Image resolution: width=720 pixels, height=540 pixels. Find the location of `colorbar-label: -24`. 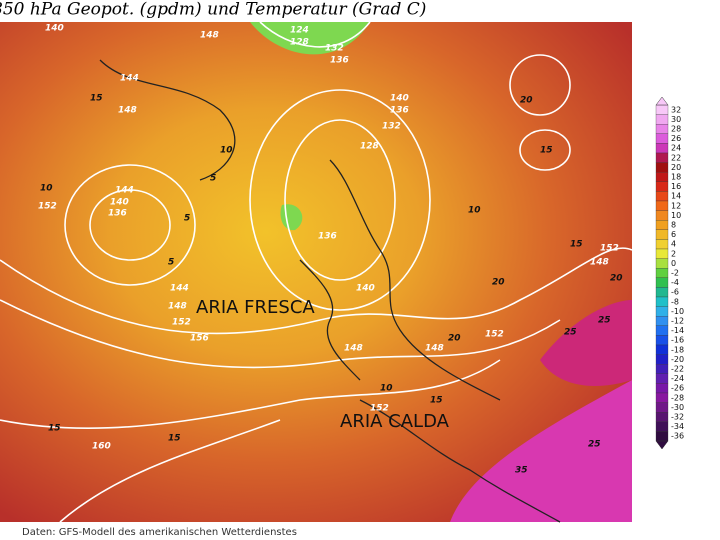

colorbar-label: -24 is located at coordinates (677, 378).